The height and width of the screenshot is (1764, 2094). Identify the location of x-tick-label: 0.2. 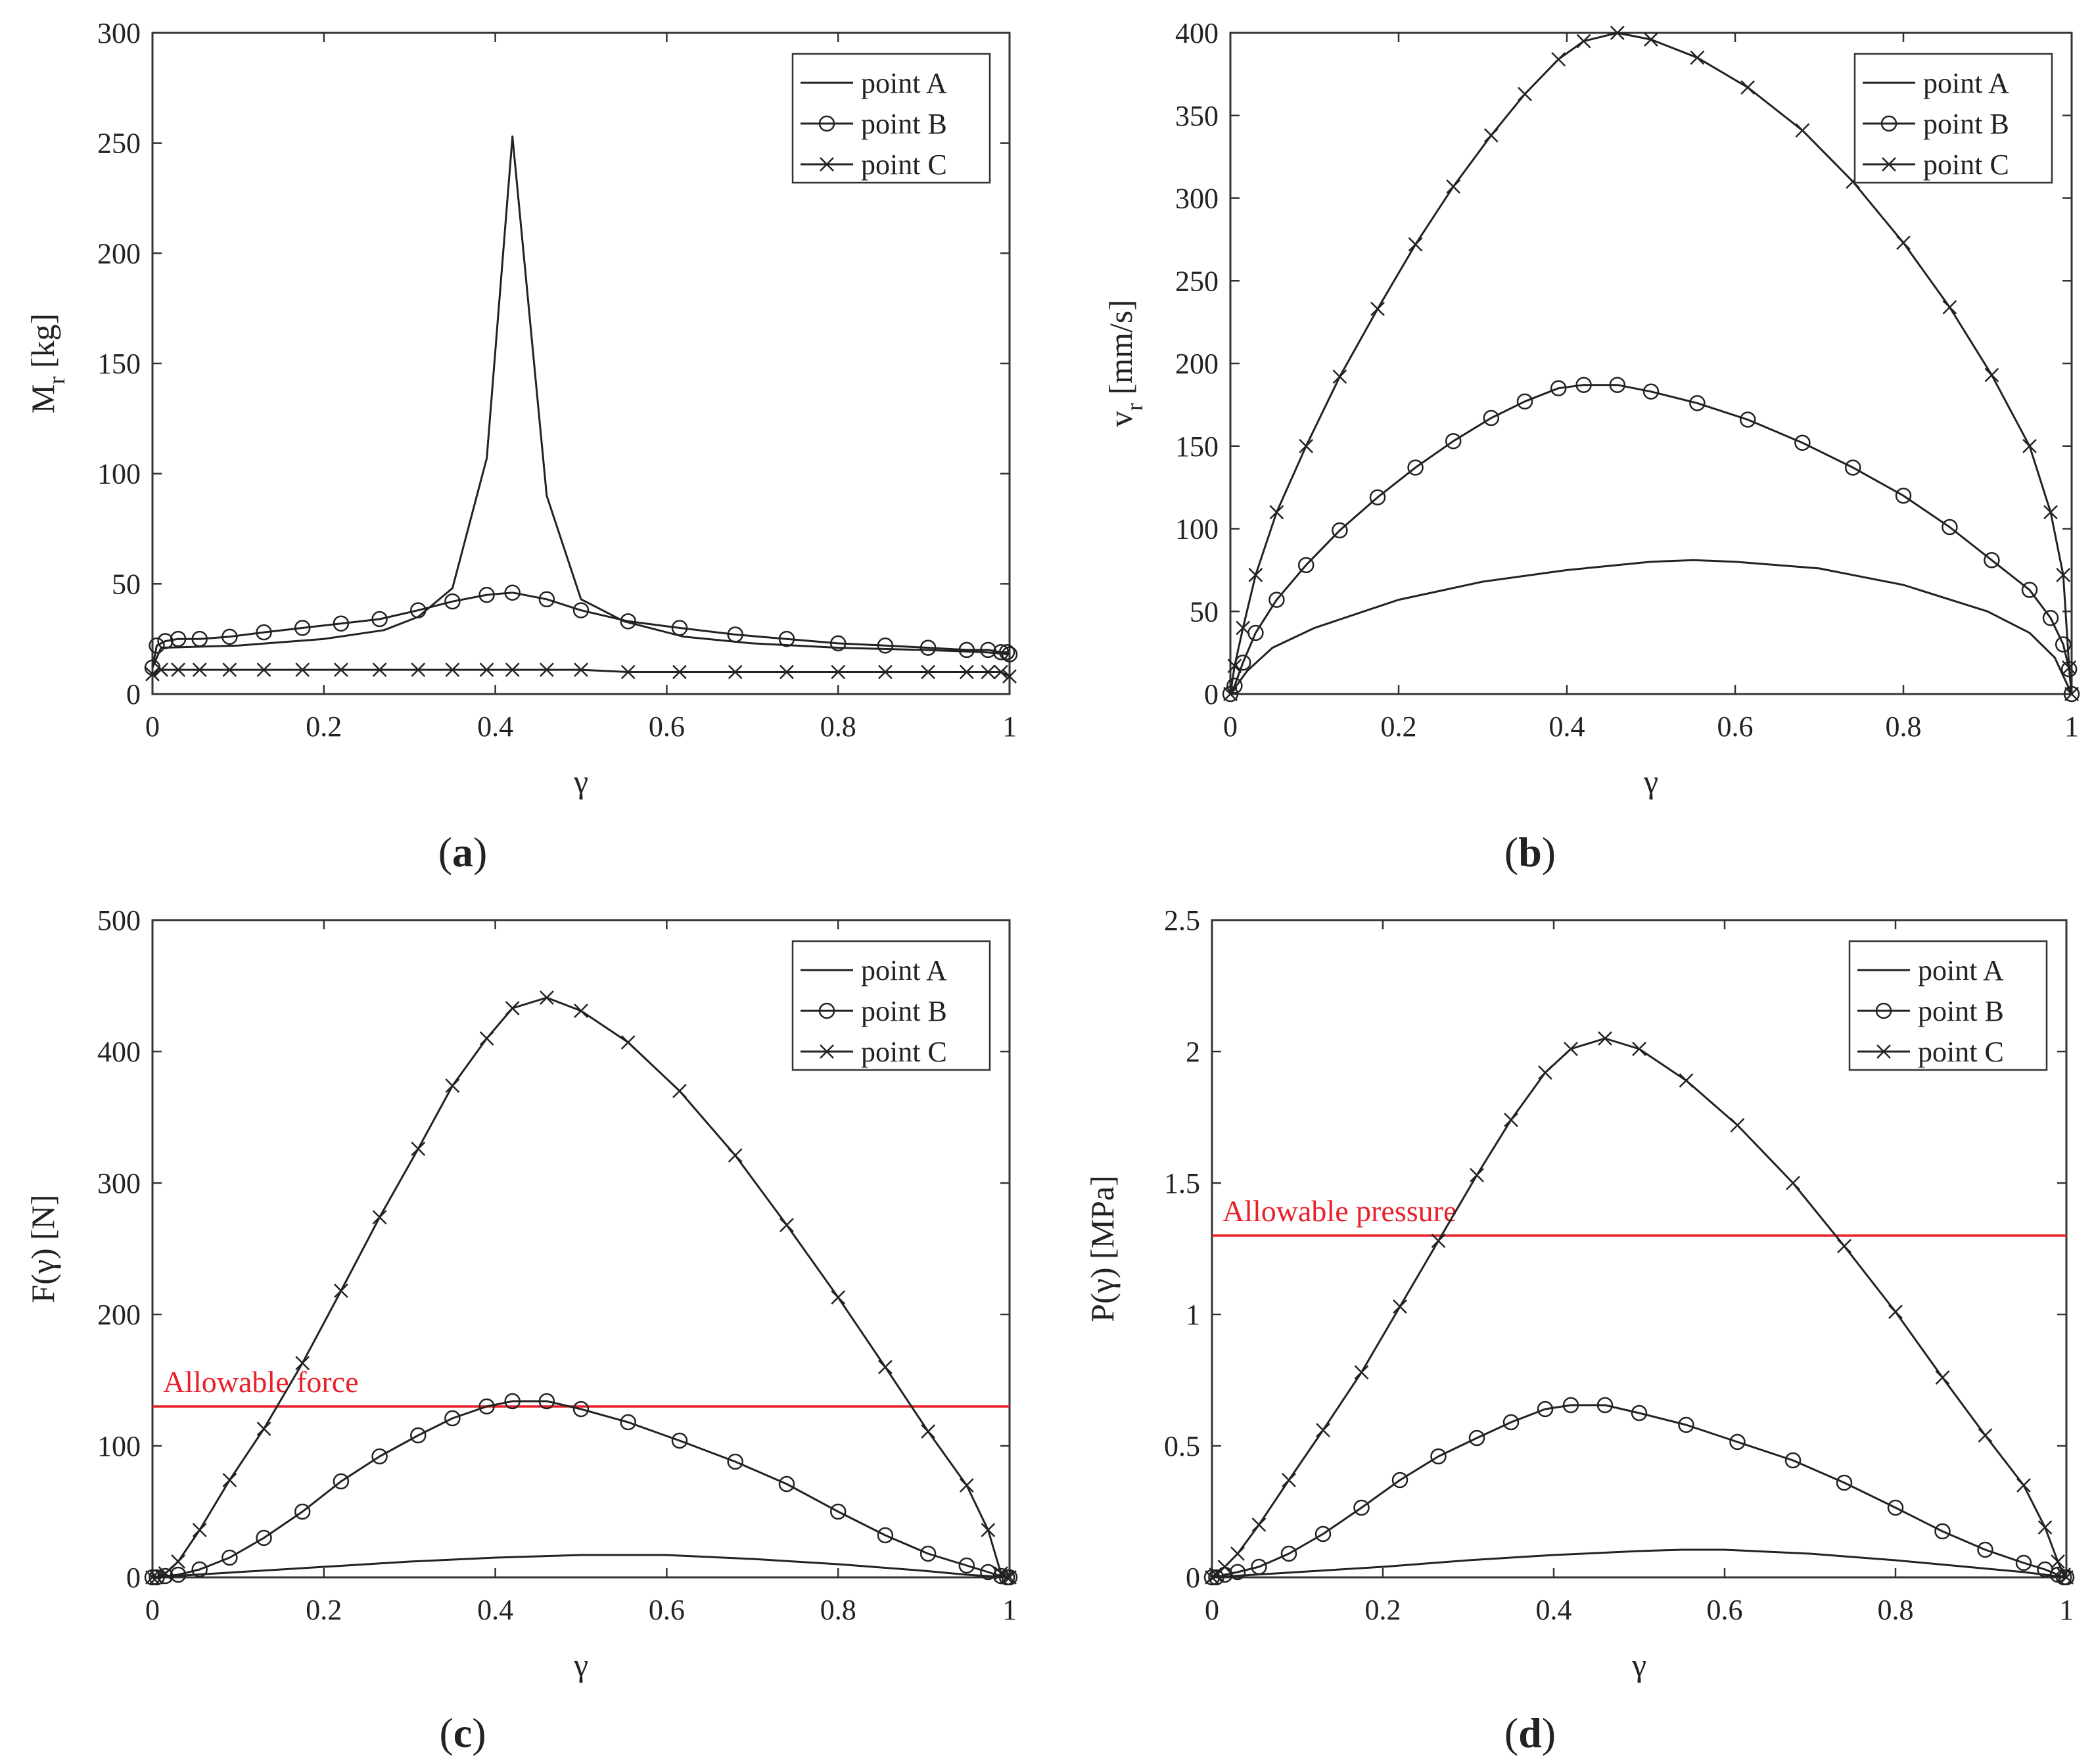
(1383, 1610).